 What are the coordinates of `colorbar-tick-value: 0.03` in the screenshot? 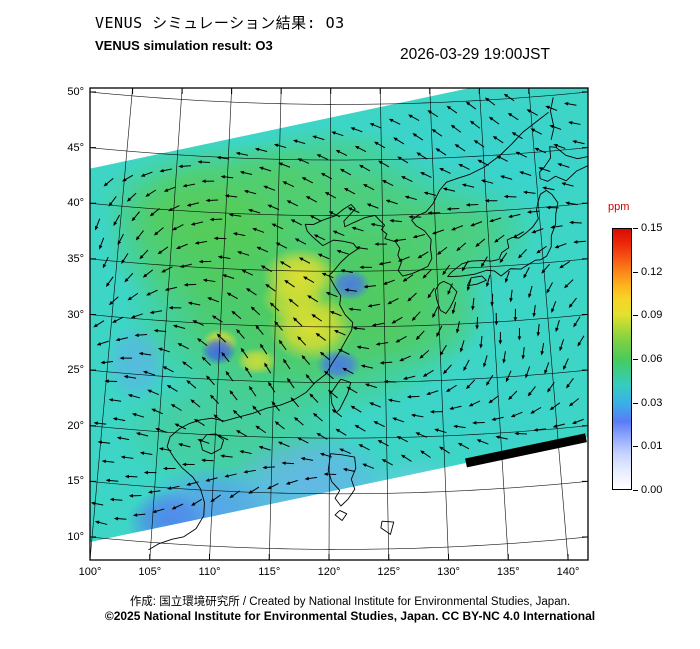 It's located at (652, 402).